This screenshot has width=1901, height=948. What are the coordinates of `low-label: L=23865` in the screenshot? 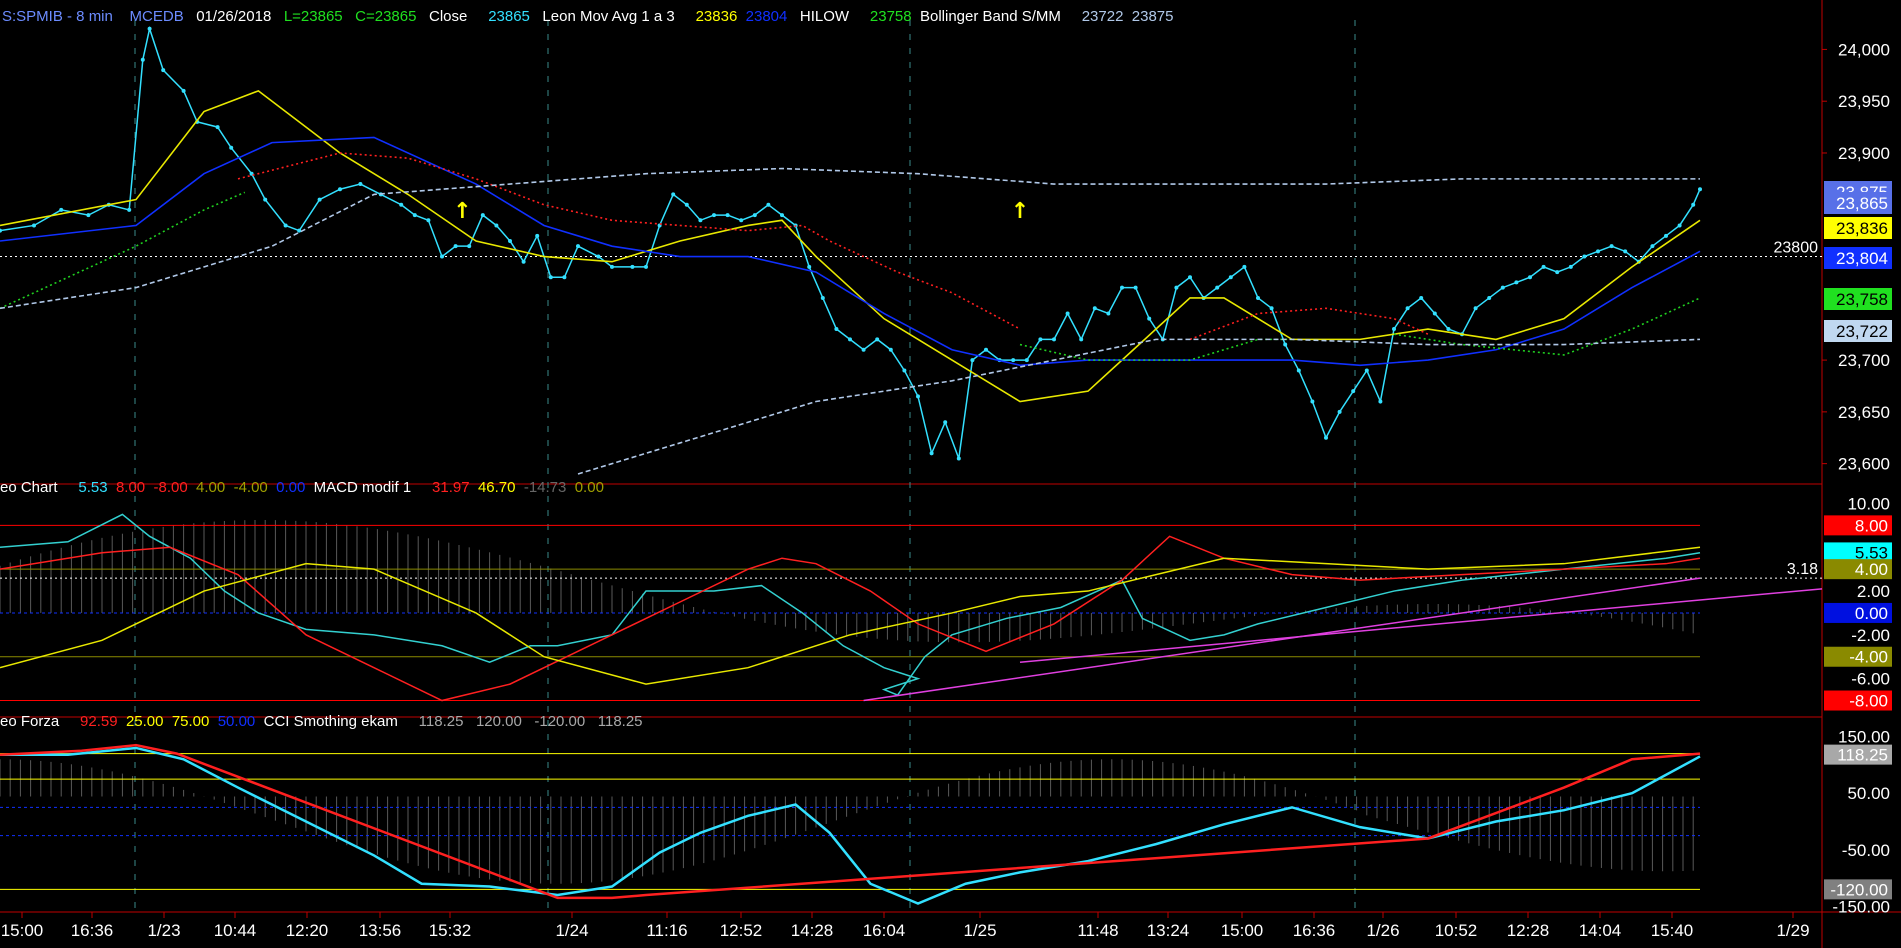 It's located at (313, 16).